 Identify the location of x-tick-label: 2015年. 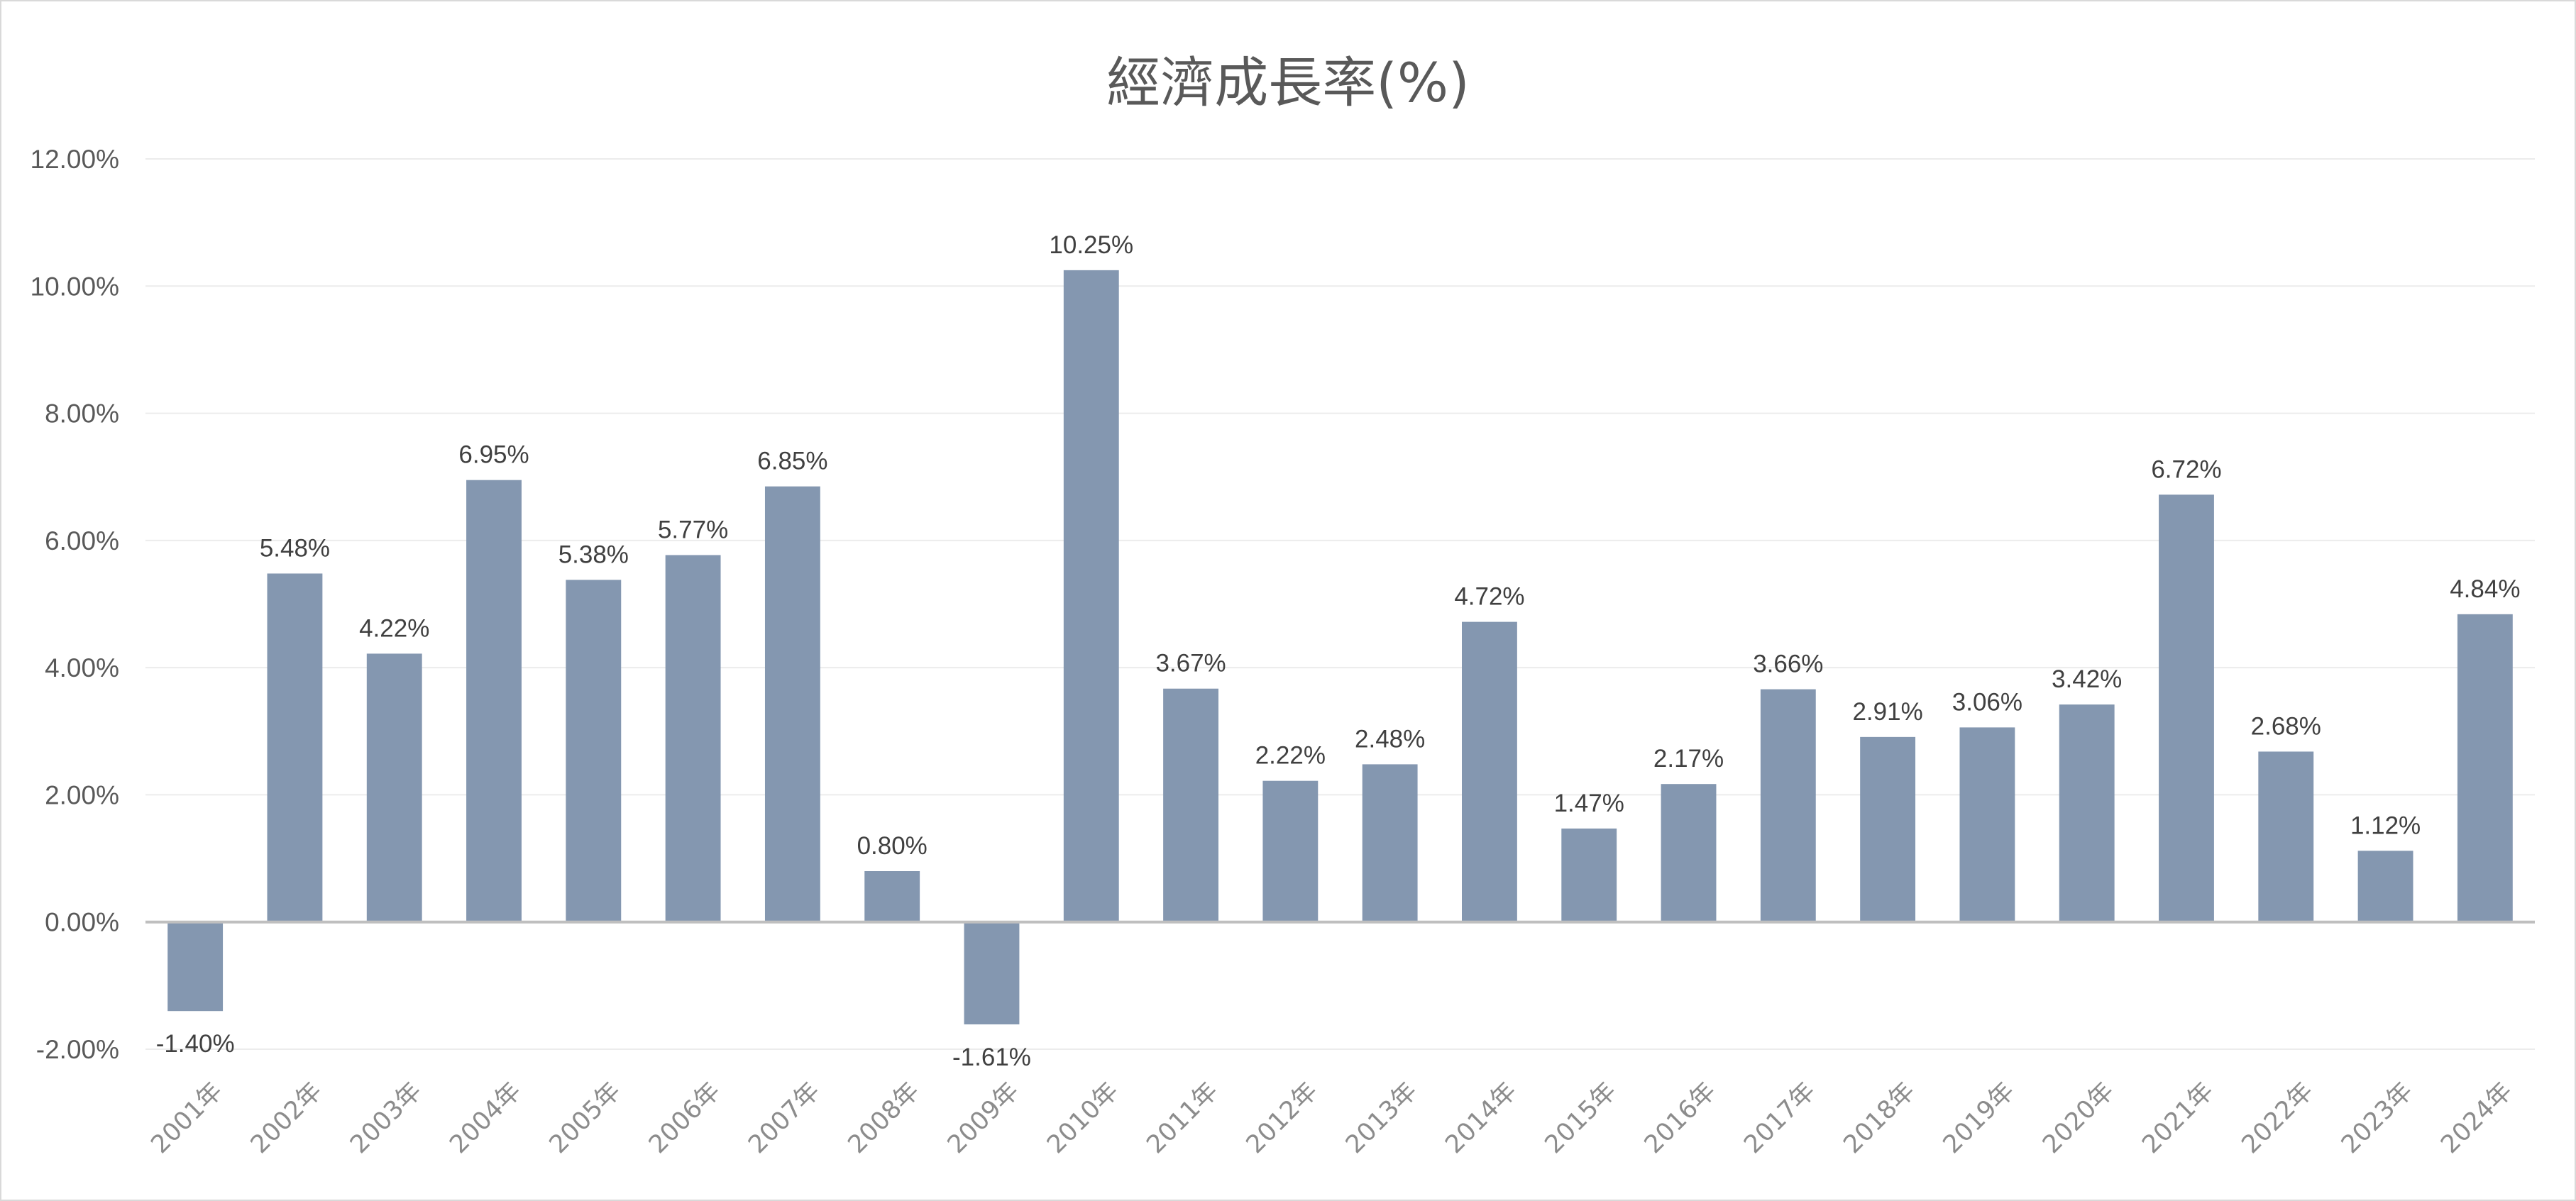
(1581, 1118).